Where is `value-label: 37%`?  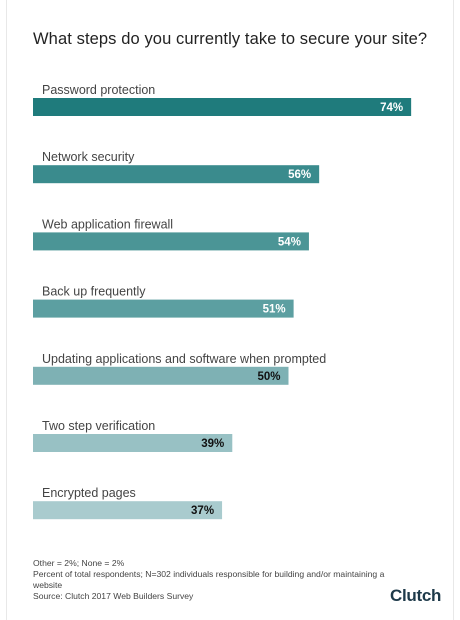
value-label: 37% is located at coordinates (202, 511).